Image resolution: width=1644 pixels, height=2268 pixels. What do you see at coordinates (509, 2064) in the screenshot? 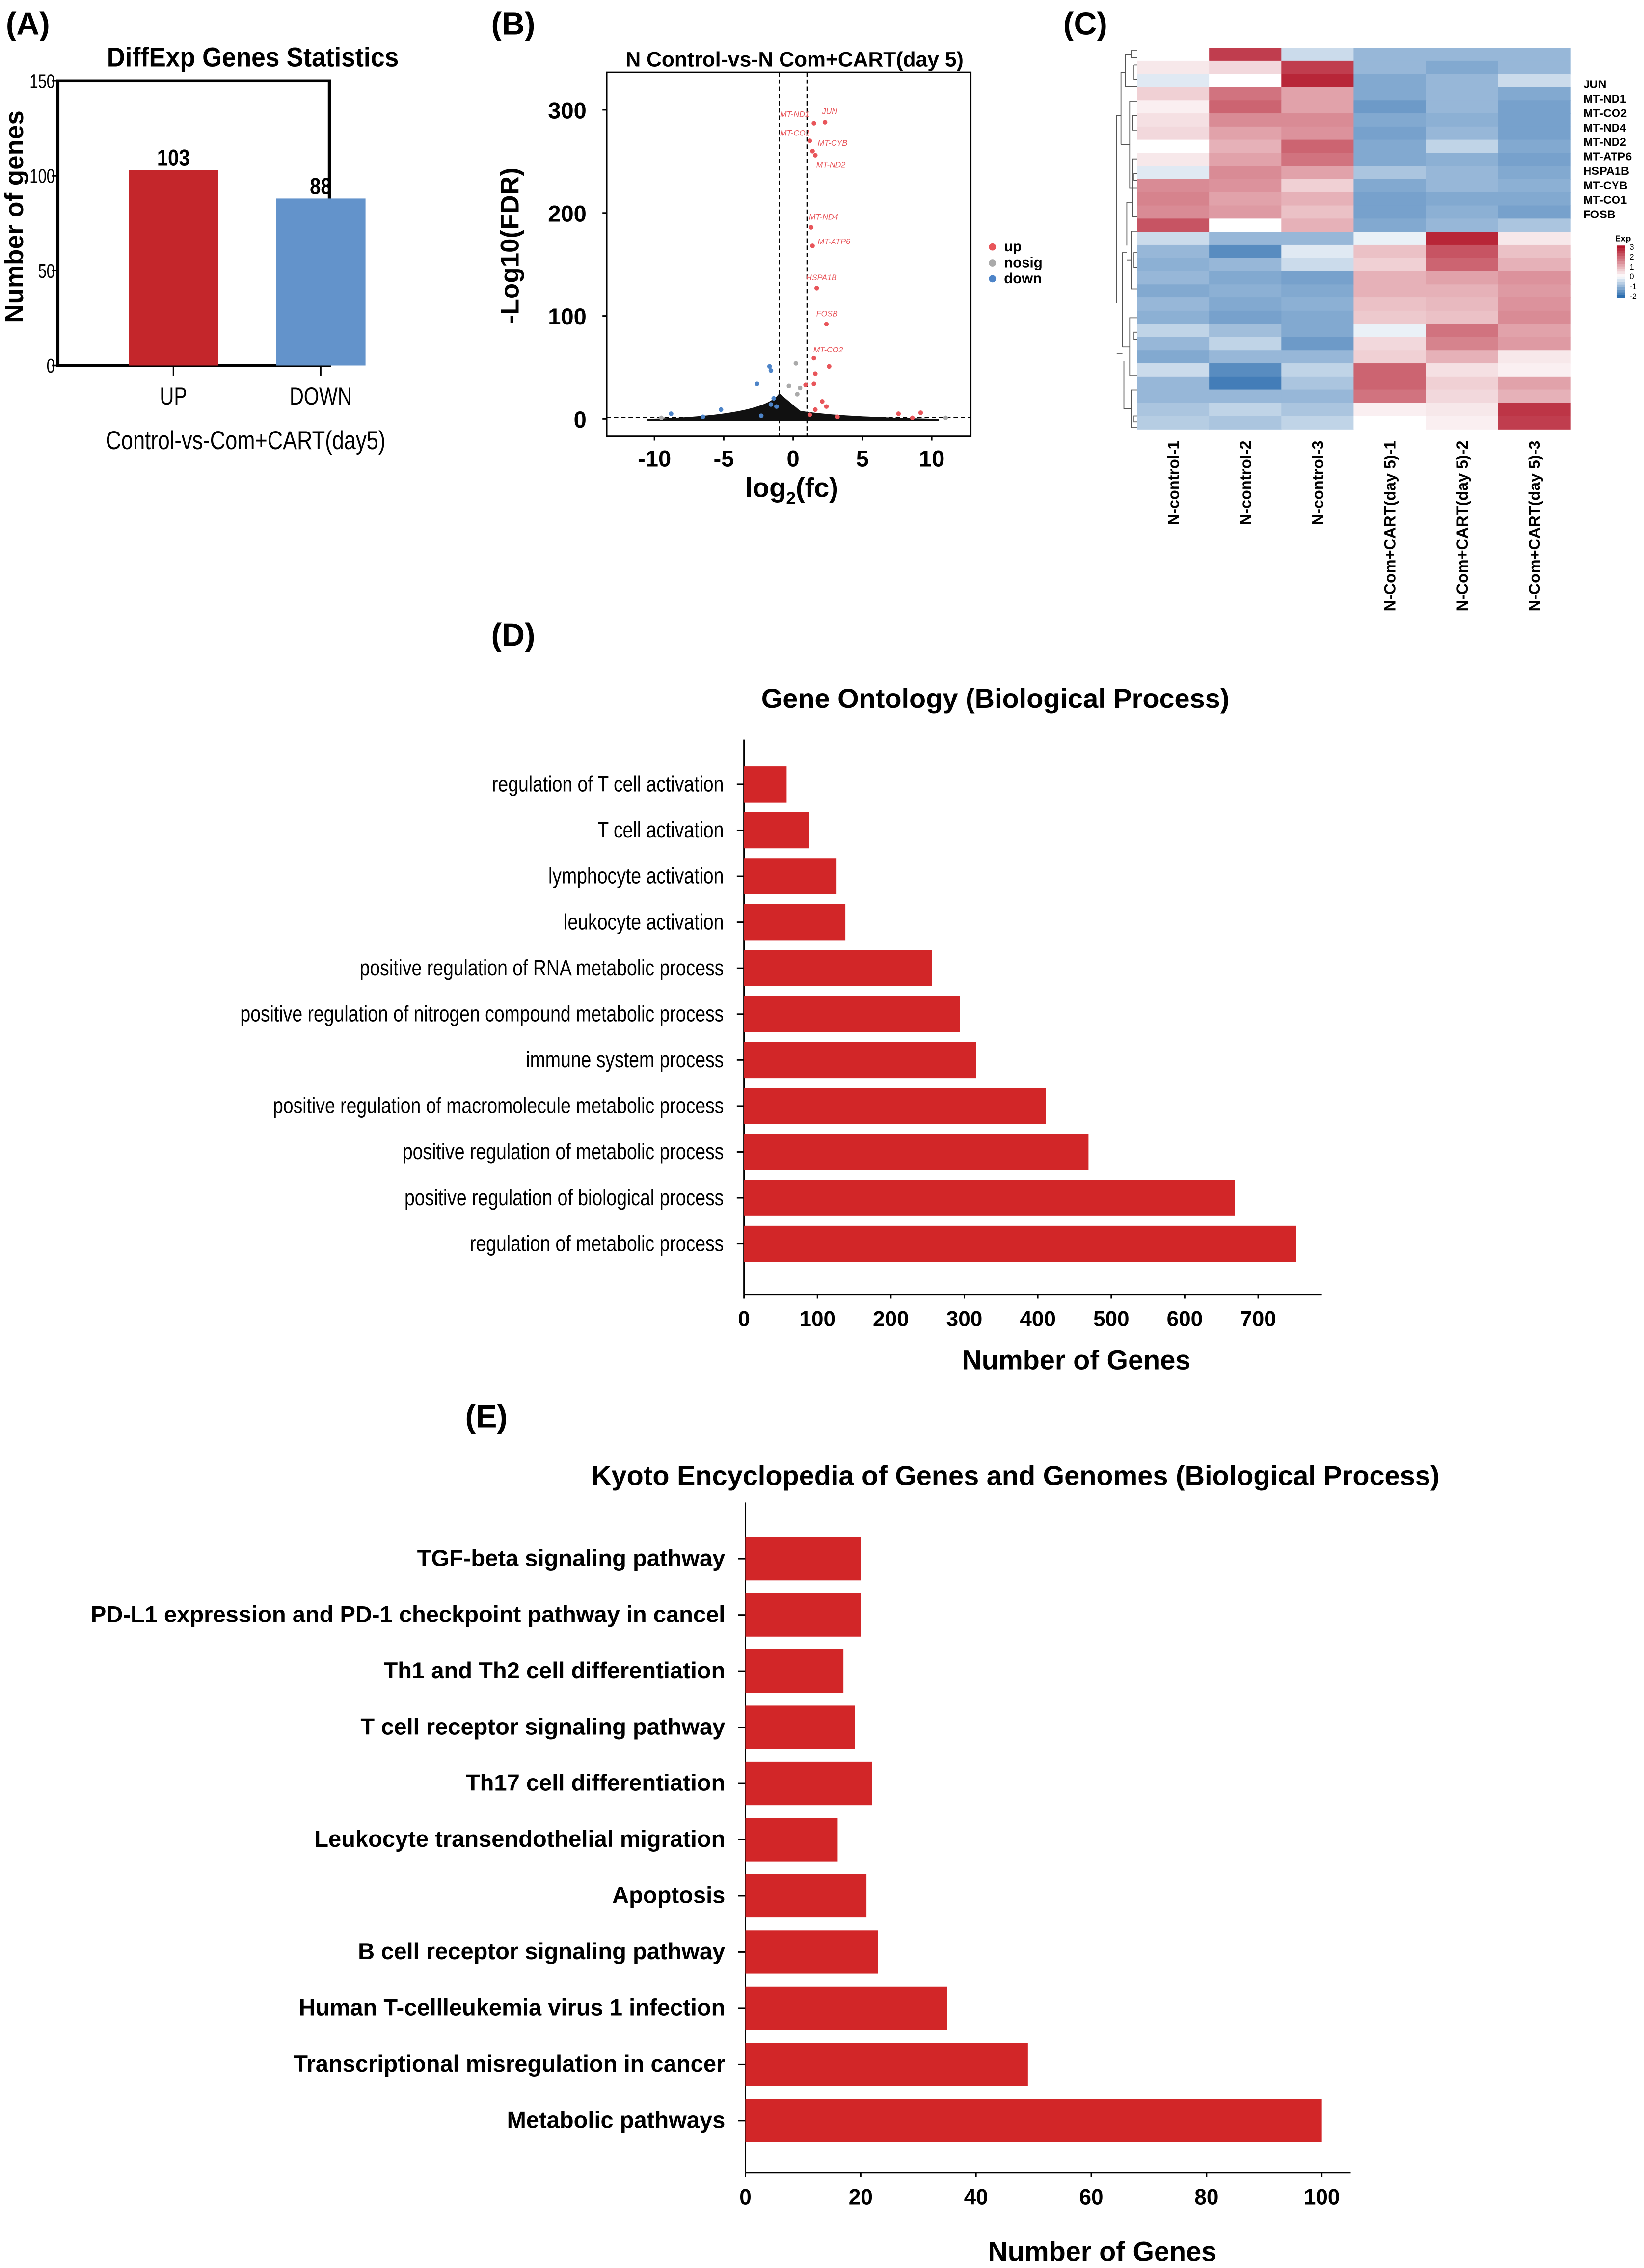
I see `category-label: Transcriptional misregulation in cancer` at bounding box center [509, 2064].